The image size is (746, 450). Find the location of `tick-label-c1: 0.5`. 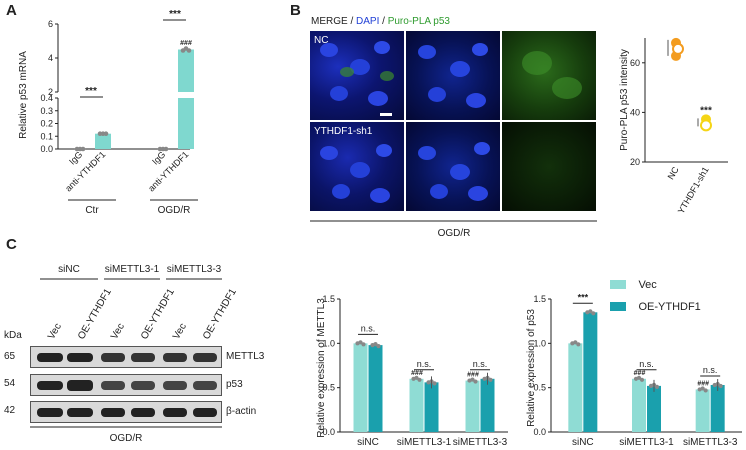

tick-label-c1: 0.5 is located at coordinates (328, 388).